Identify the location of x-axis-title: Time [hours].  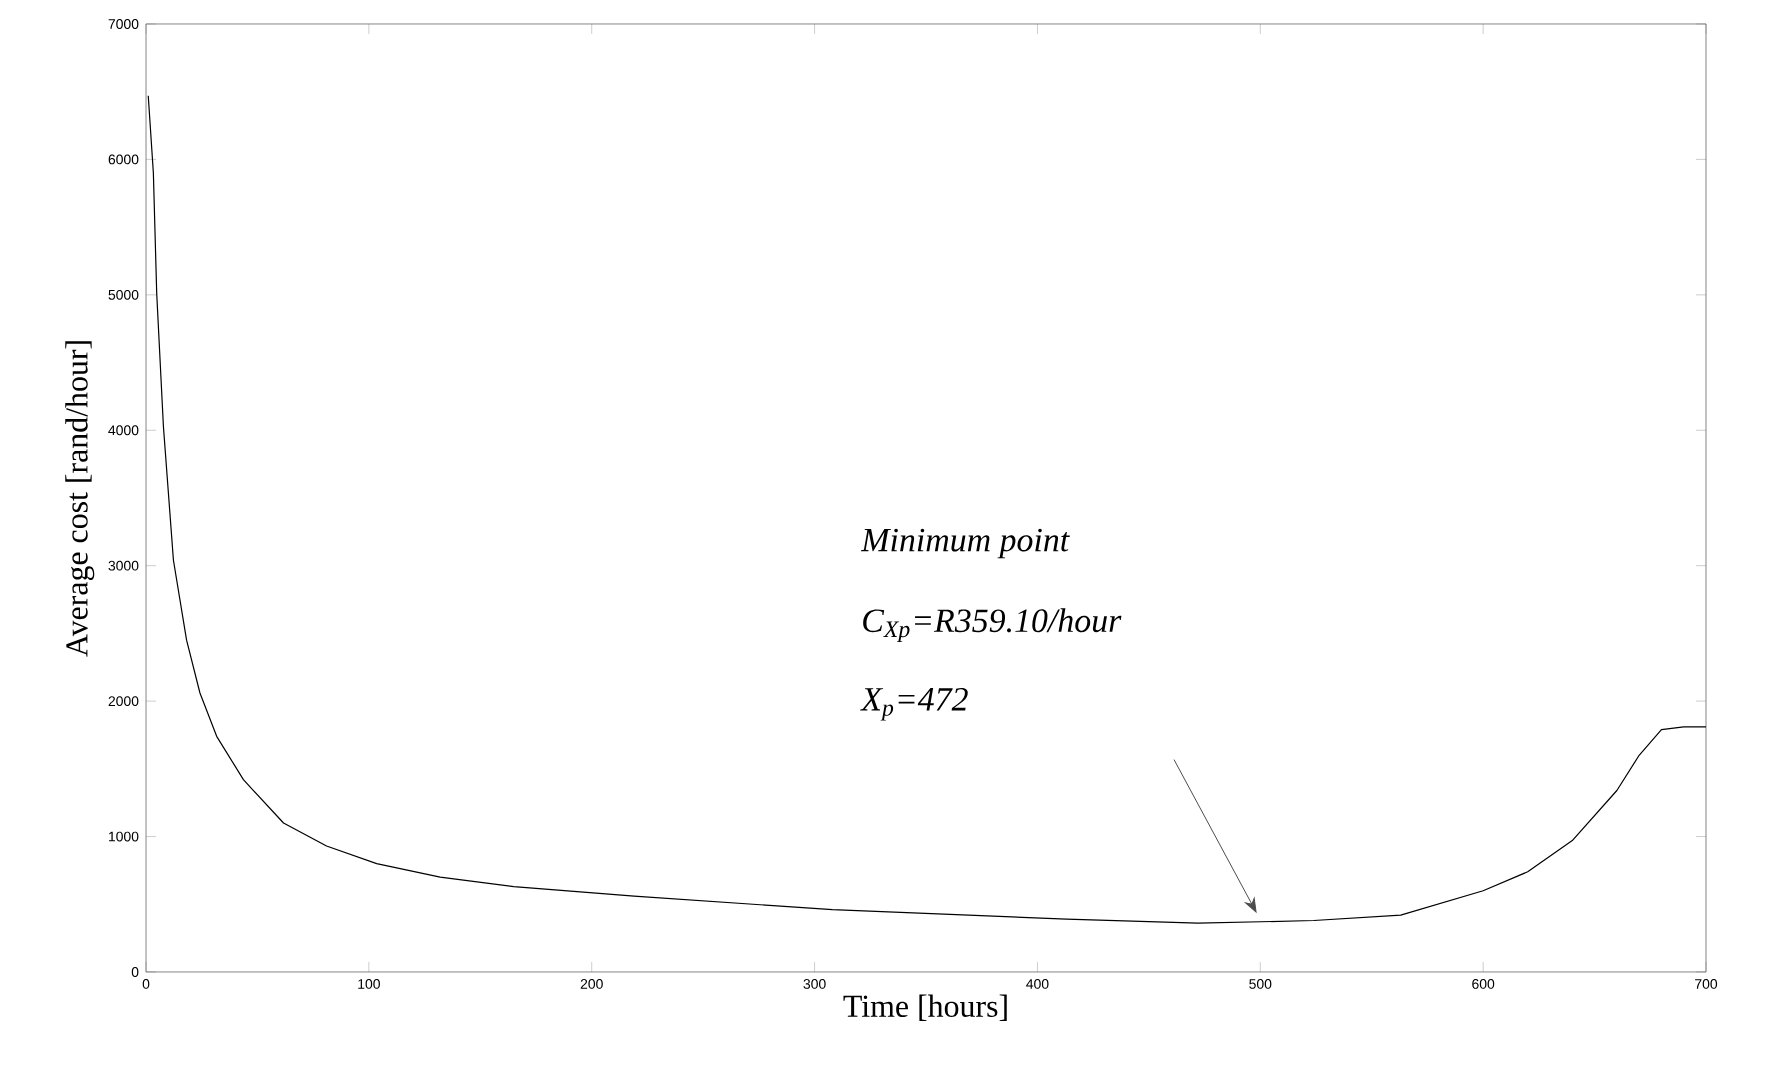
(925, 1007).